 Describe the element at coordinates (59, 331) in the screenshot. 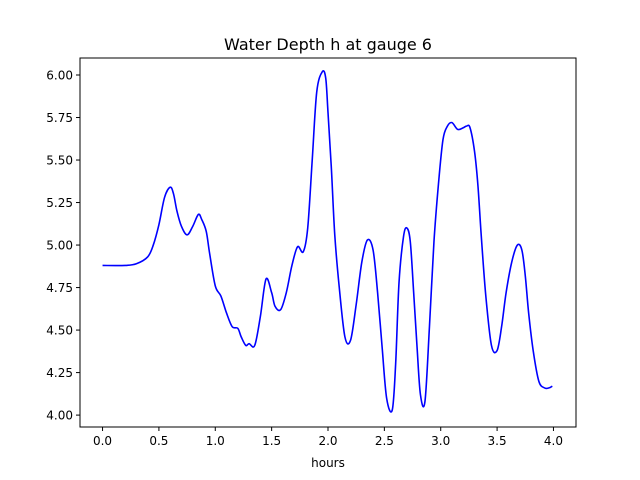

I see `y-tick-label: 4.50` at that location.